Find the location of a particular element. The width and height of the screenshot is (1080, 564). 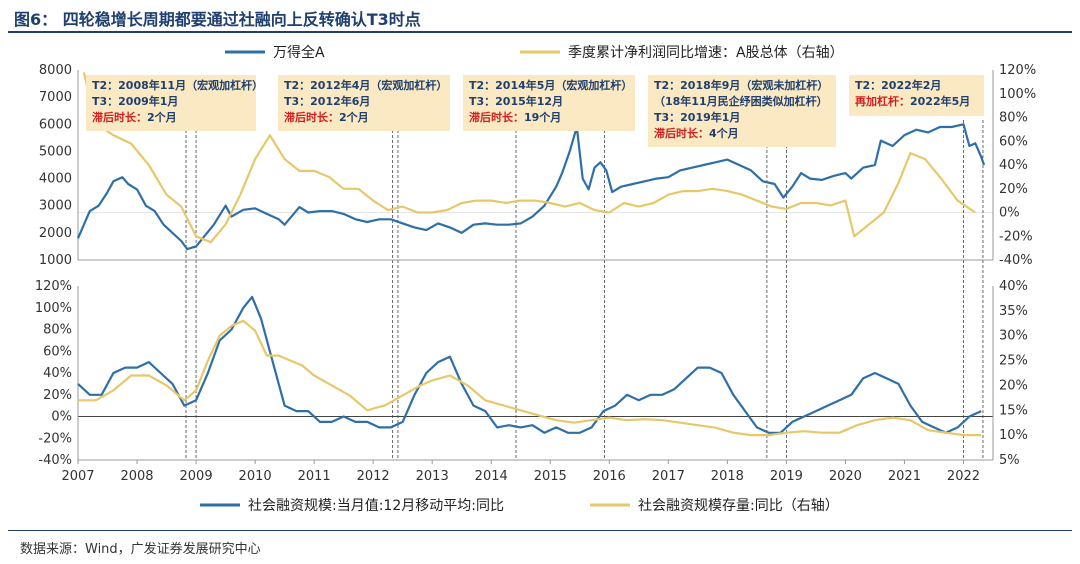

bottom-right-tick-label: 35% is located at coordinates (1013, 311).